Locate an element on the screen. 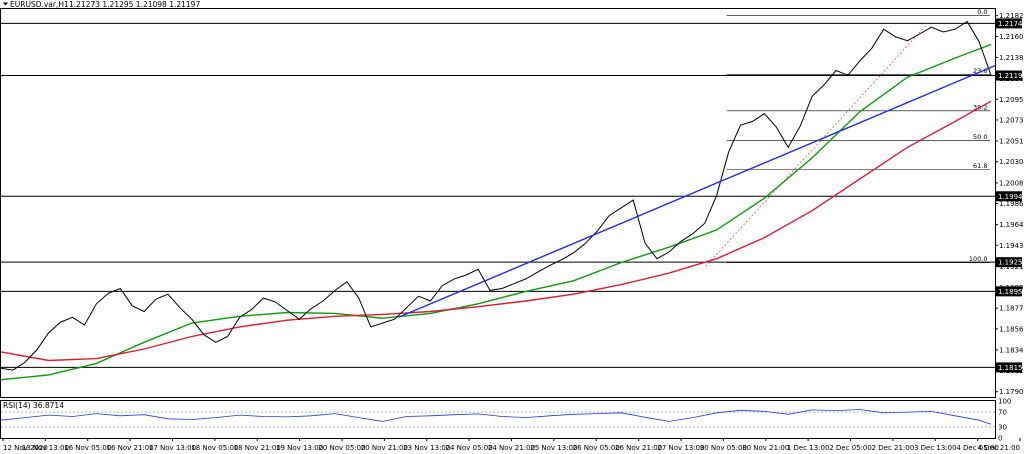 This screenshot has height=454, width=1024. x-tick-label: 16 Nov 05:00 is located at coordinates (87, 448).